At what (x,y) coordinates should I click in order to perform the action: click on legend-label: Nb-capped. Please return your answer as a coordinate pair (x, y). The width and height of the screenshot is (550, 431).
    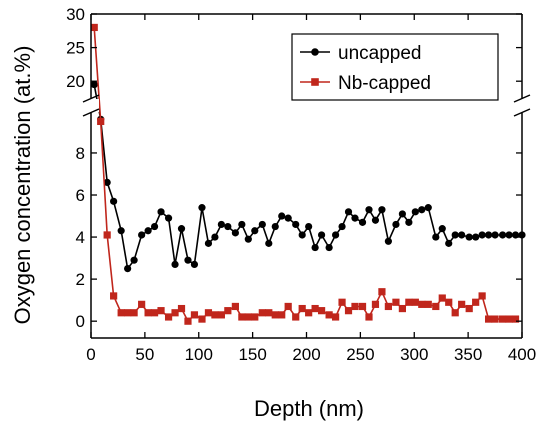
    Looking at the image, I should click on (384, 83).